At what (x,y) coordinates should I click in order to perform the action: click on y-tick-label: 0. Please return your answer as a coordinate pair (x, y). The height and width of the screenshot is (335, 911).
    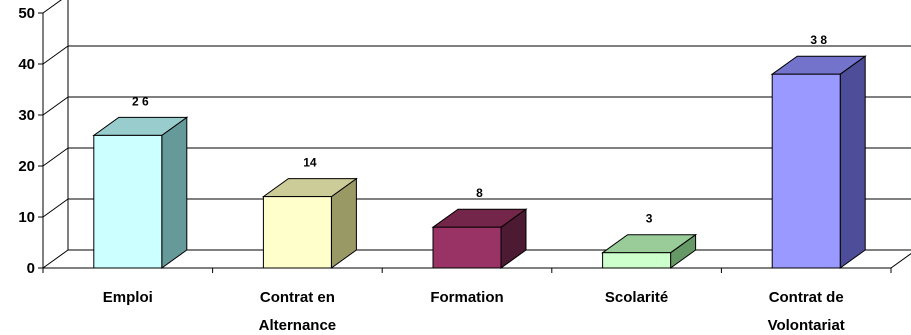
    Looking at the image, I should click on (31, 268).